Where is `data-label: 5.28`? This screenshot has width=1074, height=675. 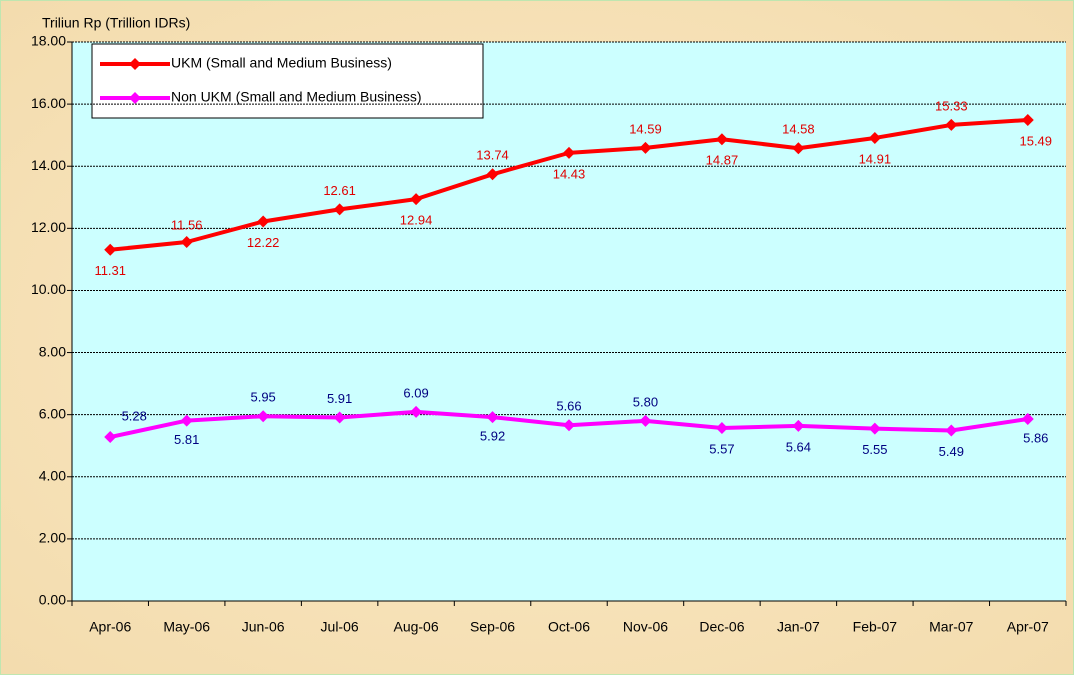 data-label: 5.28 is located at coordinates (134, 415).